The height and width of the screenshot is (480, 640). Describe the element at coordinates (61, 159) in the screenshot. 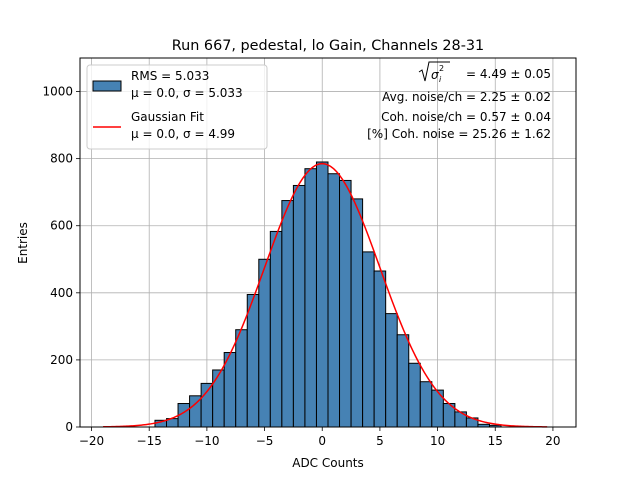

I see `y-tick-label: 800` at that location.